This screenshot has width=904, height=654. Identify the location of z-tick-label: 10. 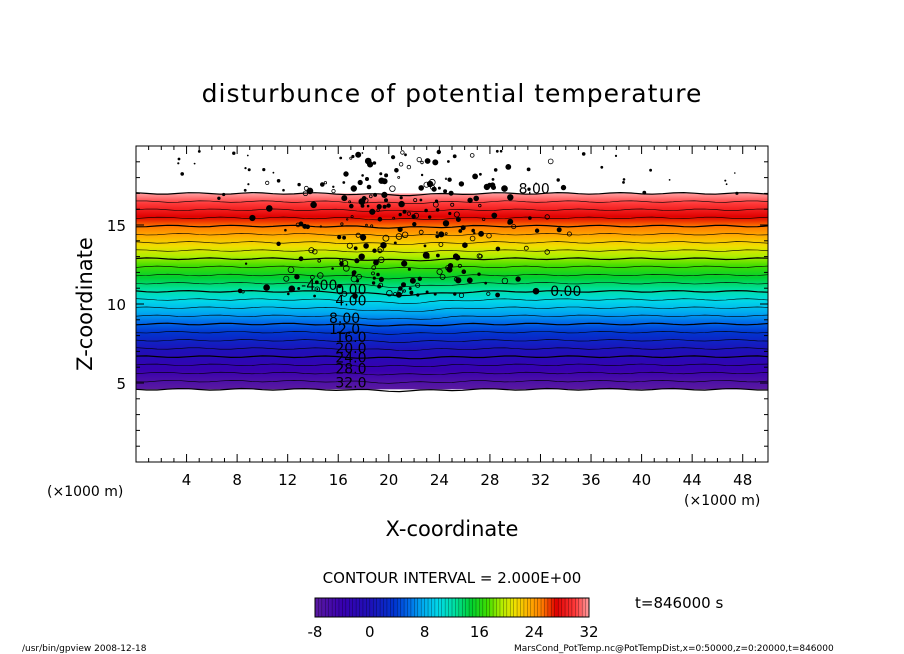
(116, 305).